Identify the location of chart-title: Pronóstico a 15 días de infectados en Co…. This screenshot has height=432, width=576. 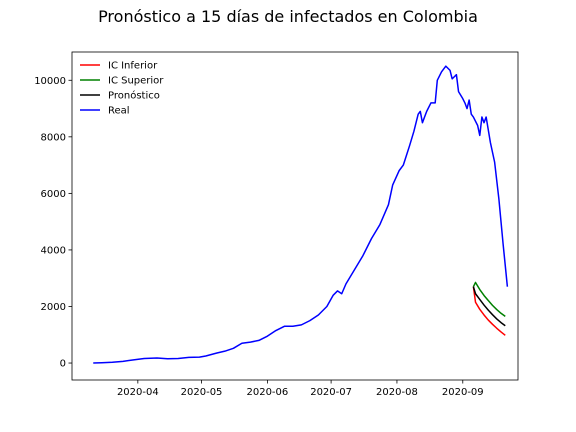
(288, 16).